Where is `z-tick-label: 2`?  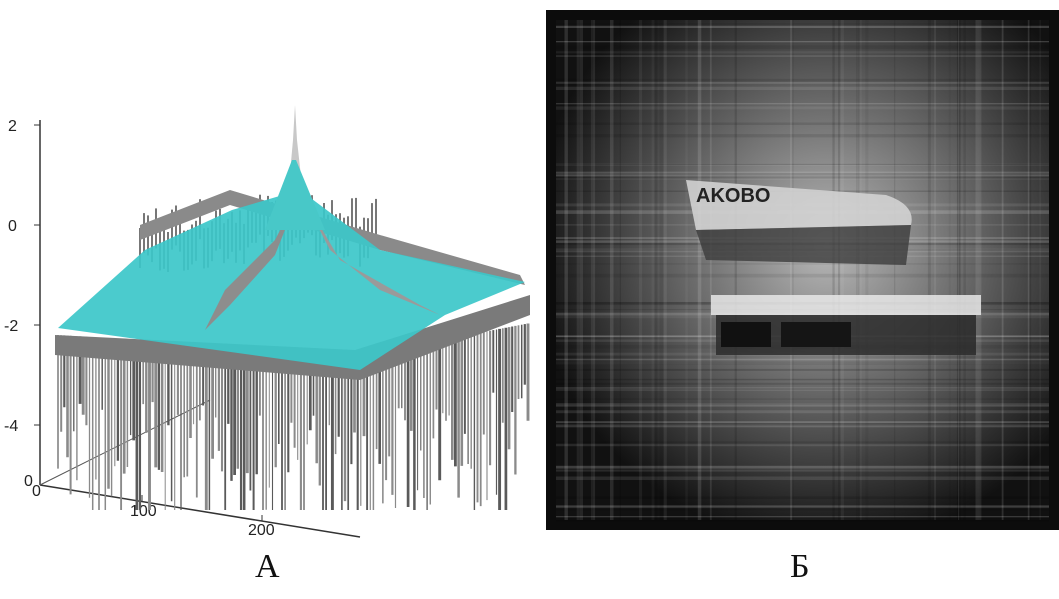
z-tick-label: 2 is located at coordinates (12, 126).